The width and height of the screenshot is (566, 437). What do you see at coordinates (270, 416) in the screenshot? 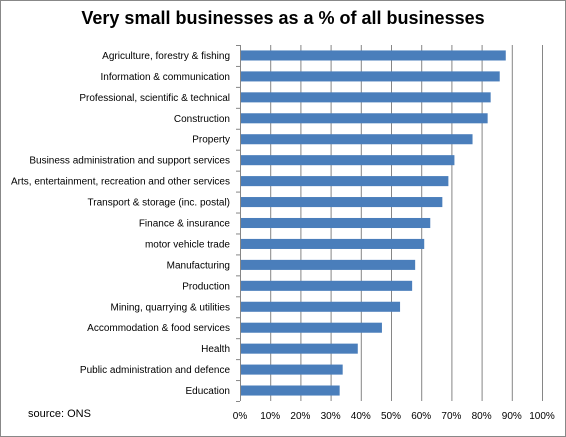
I see `x-tick-label: 10%` at bounding box center [270, 416].